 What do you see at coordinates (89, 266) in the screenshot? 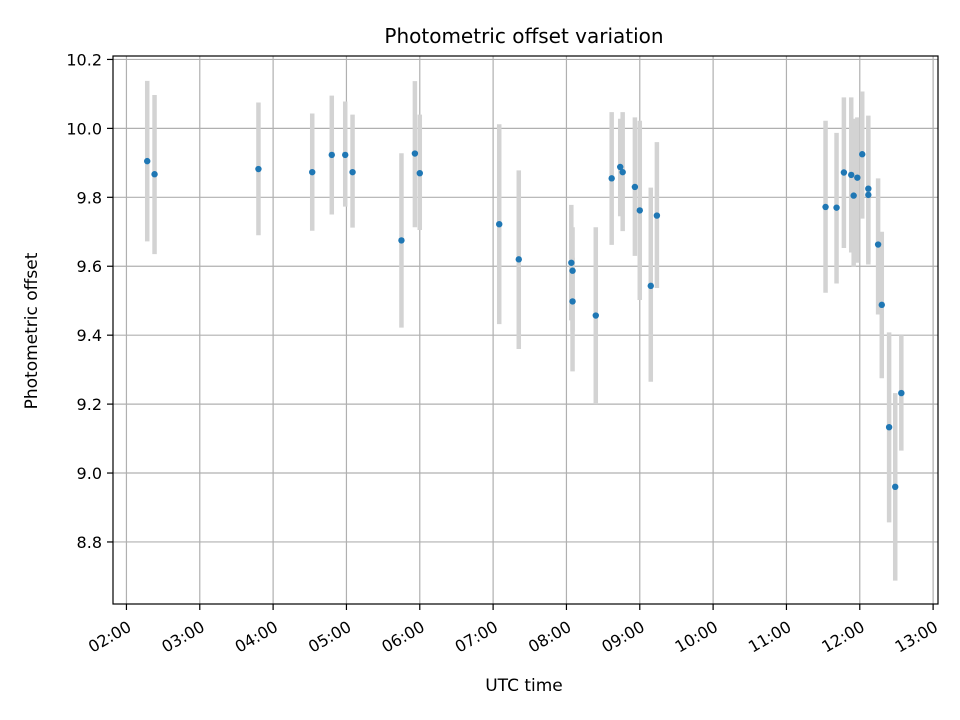
I see `y-tick-label: 9.6` at bounding box center [89, 266].